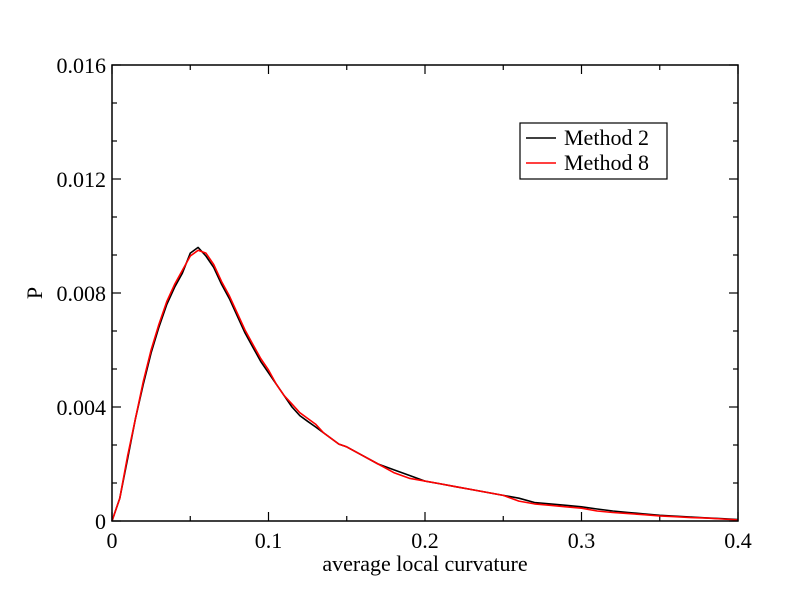  Describe the element at coordinates (738, 540) in the screenshot. I see `x-tick-label: 0.4` at that location.